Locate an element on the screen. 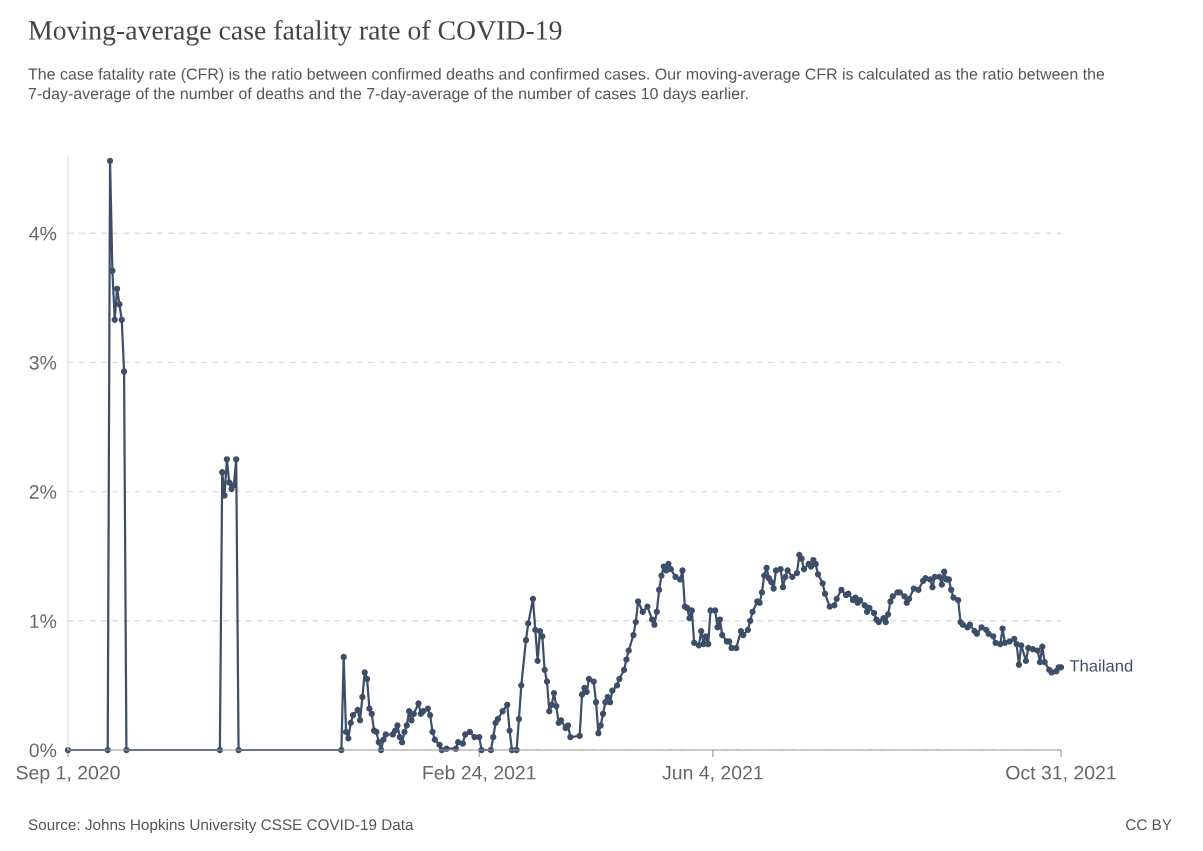  y-tick-label: 2% is located at coordinates (43, 492).